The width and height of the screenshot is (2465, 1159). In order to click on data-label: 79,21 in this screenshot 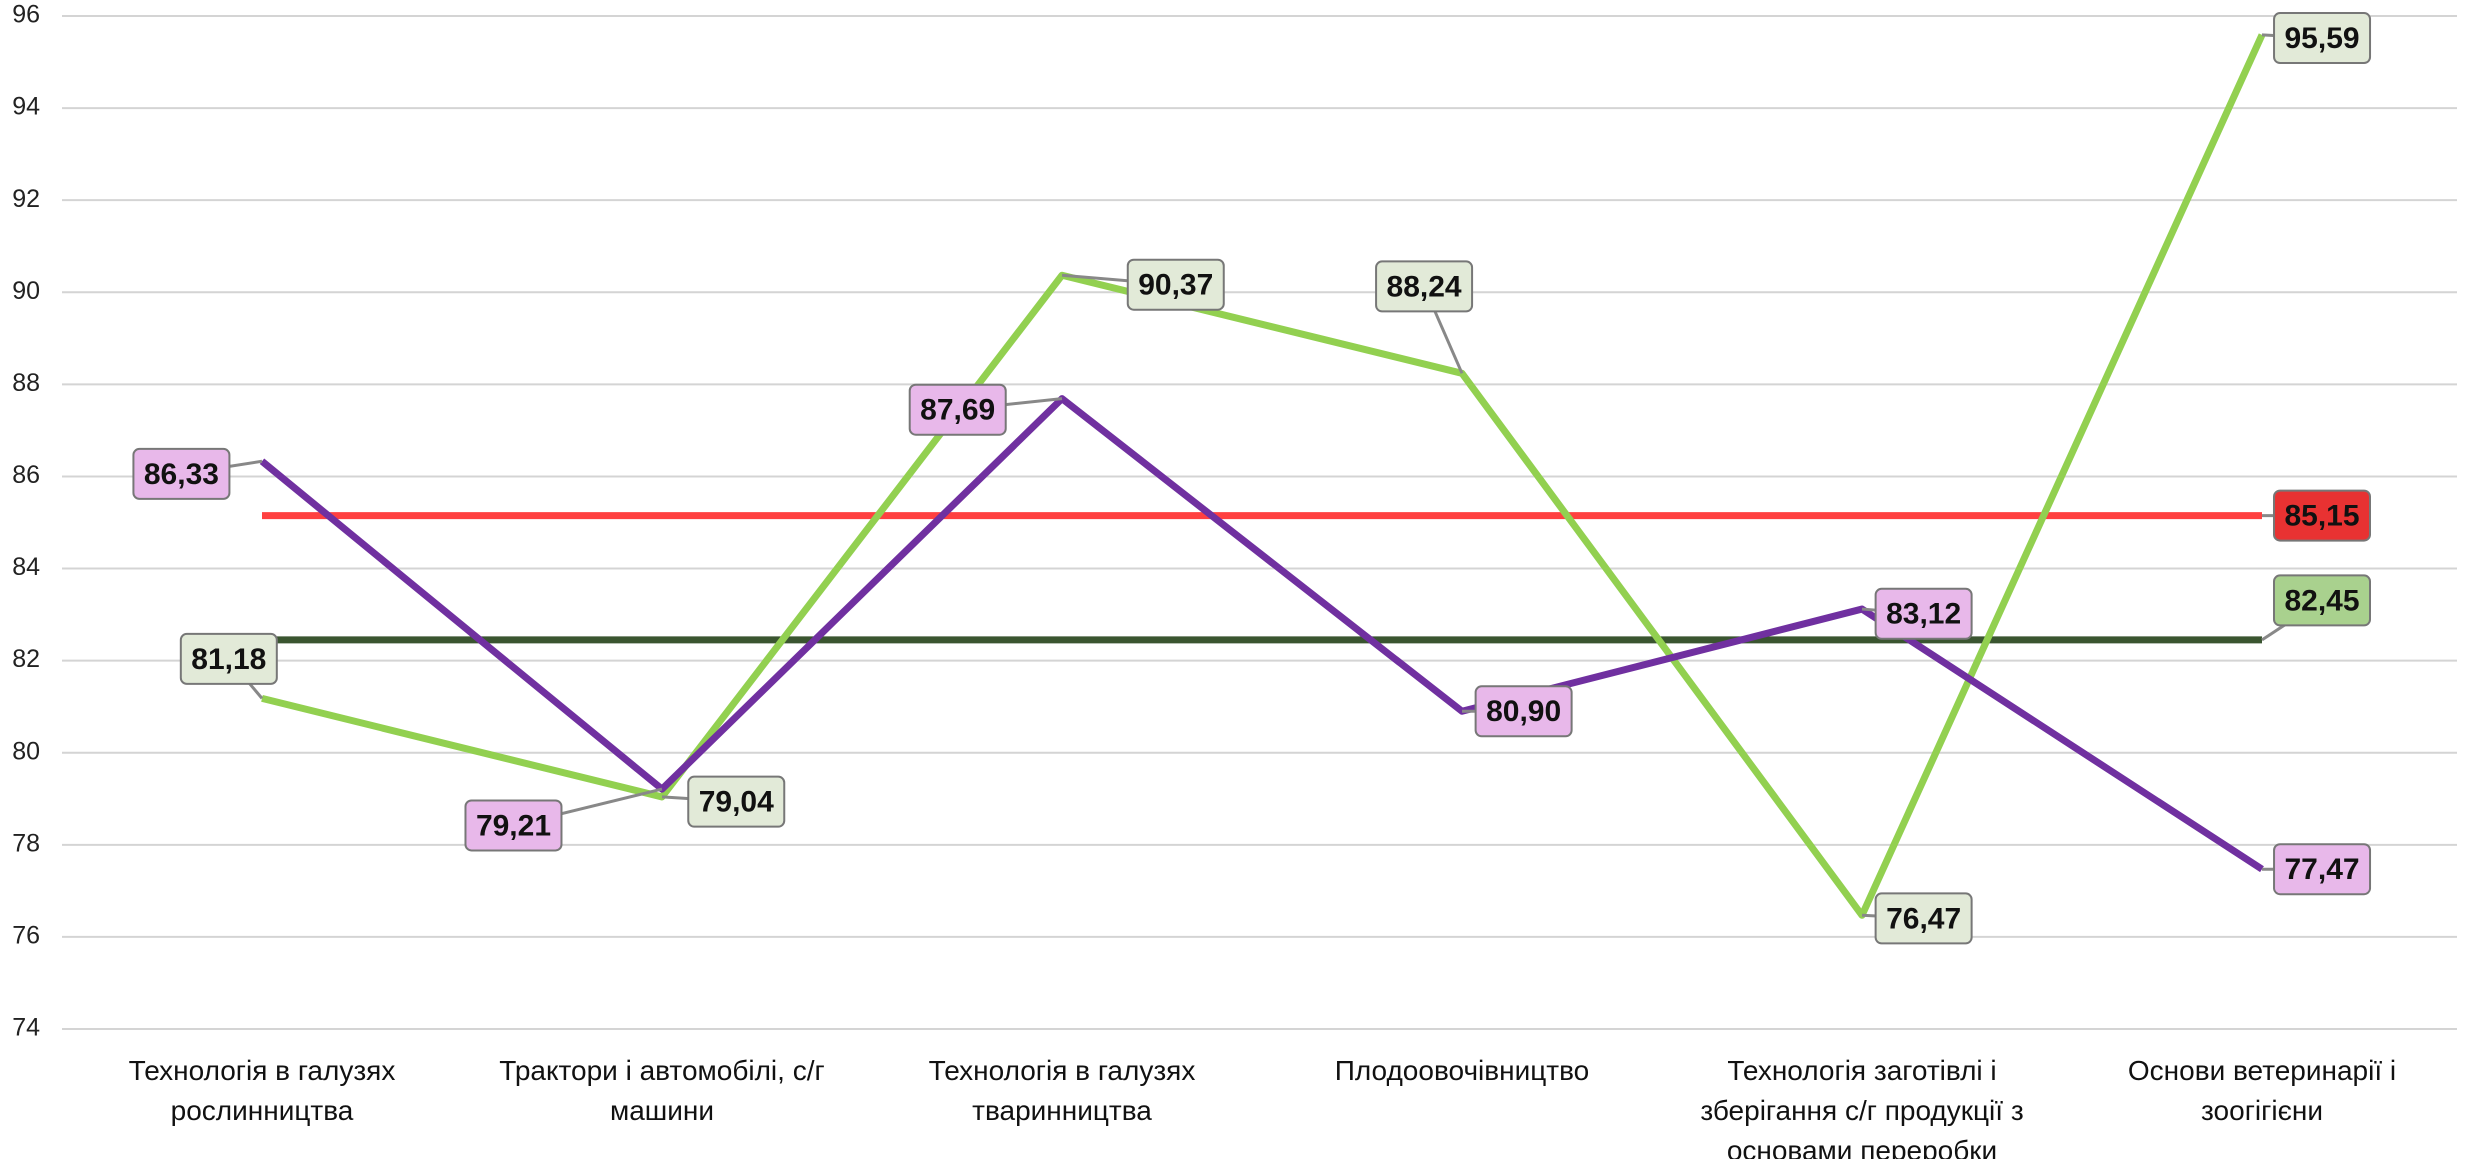, I will do `click(513, 825)`.